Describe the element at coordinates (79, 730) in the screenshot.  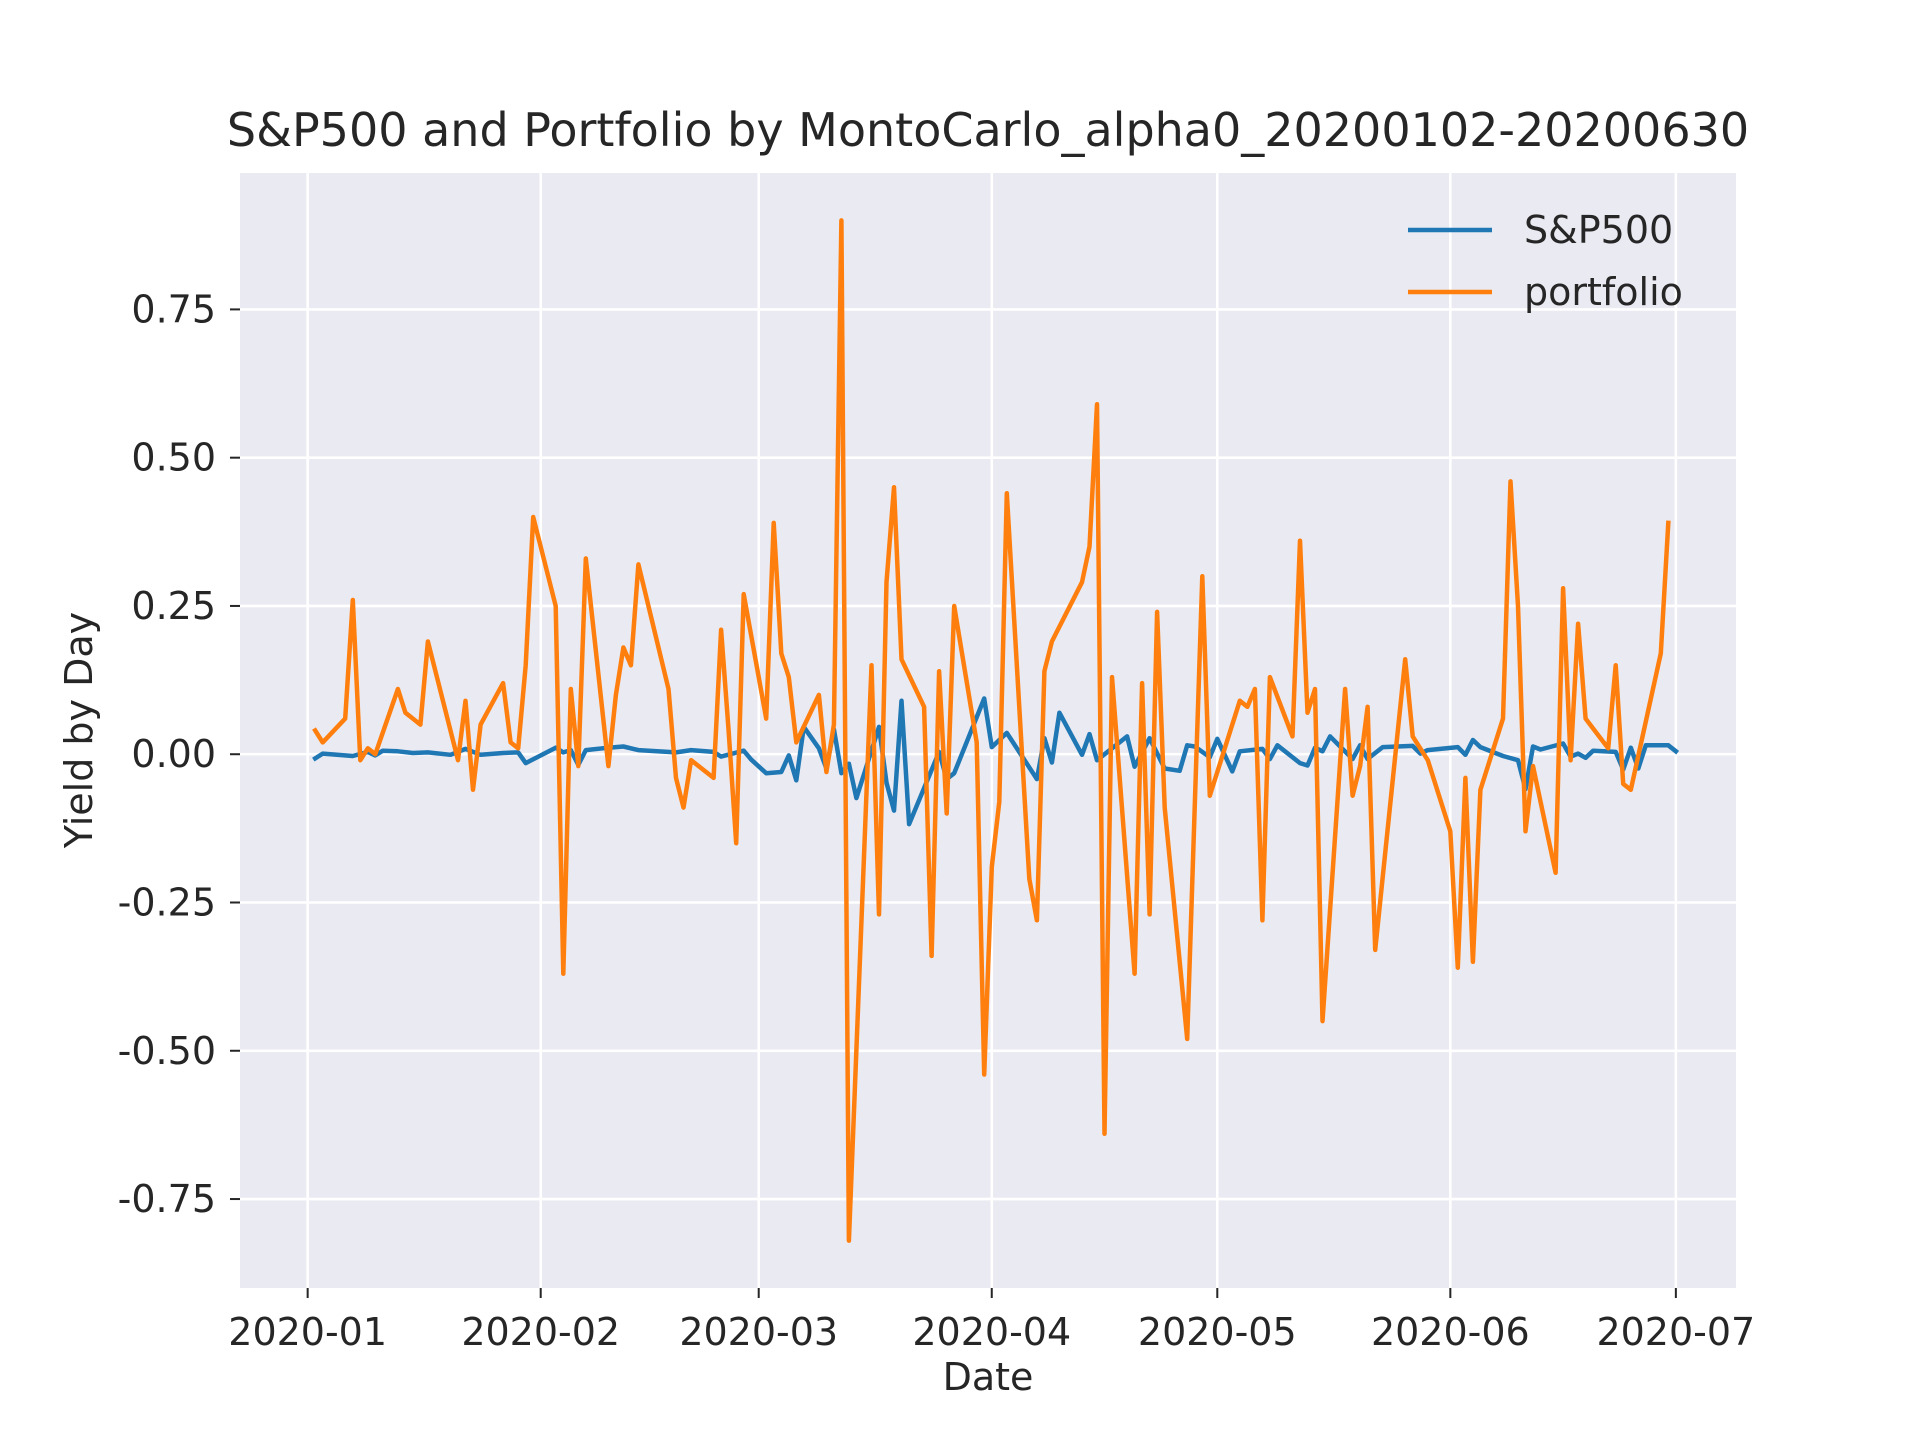
I see `y-axis-label: Yield by Day` at that location.